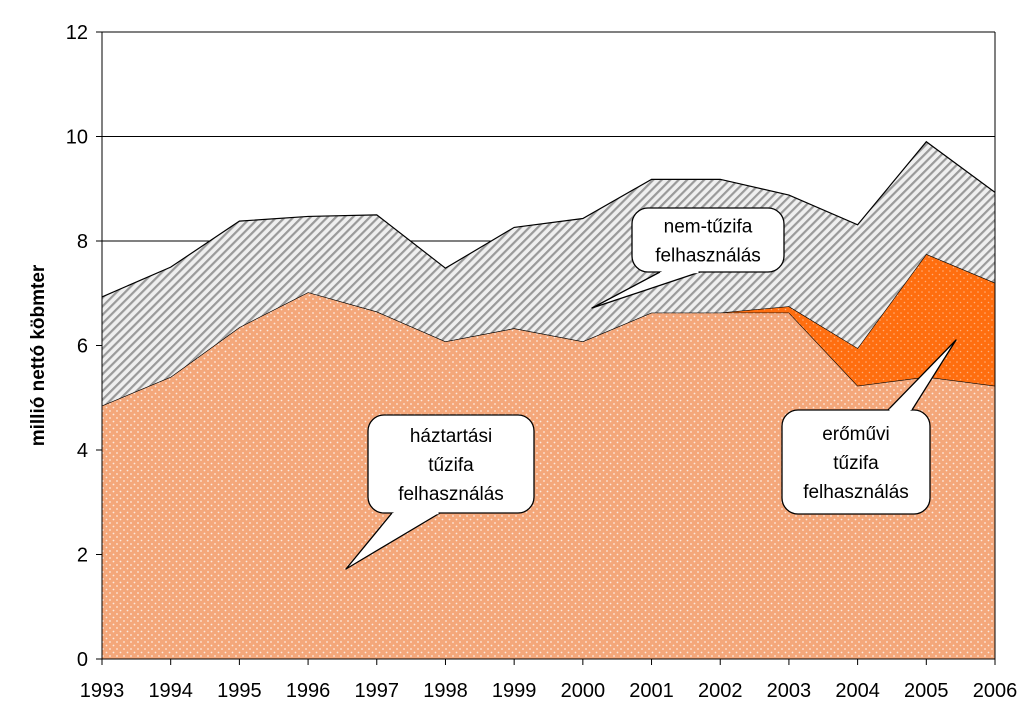  What do you see at coordinates (514, 691) in the screenshot?
I see `x-tick-label: 1999` at bounding box center [514, 691].